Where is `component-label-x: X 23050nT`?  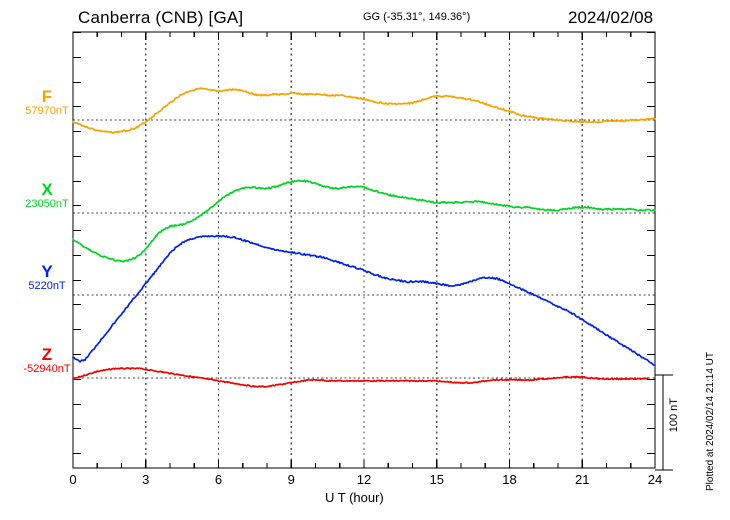 component-label-x: X 23050nT is located at coordinates (46, 196).